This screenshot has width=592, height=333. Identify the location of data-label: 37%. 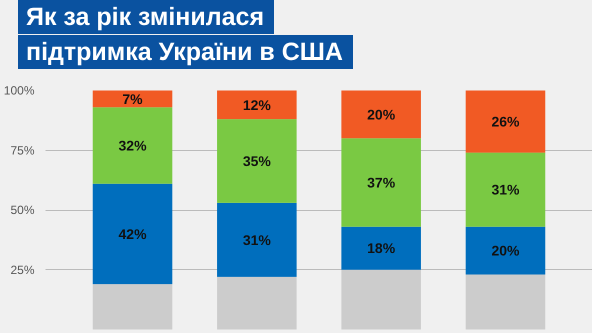
(381, 182).